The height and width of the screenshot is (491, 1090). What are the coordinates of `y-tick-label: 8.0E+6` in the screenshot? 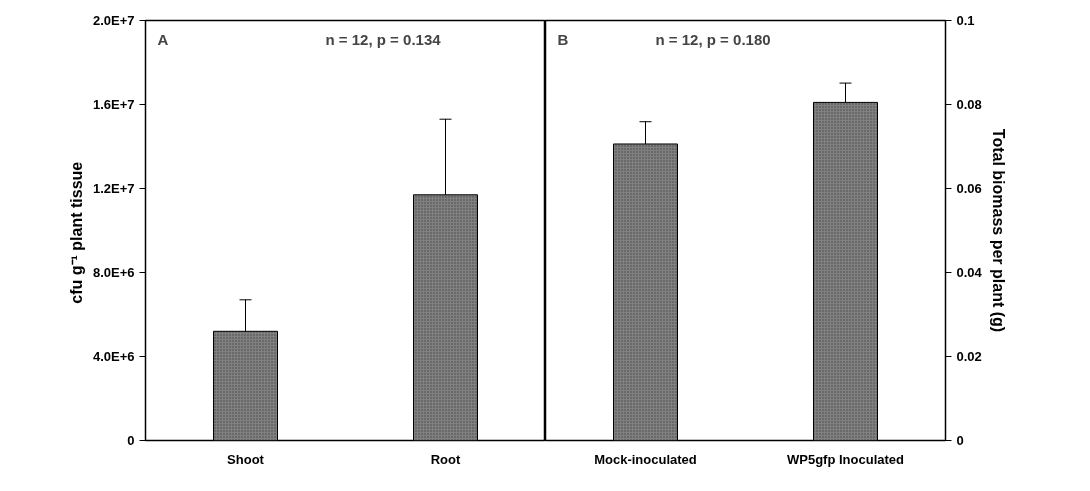 It's located at (113, 272).